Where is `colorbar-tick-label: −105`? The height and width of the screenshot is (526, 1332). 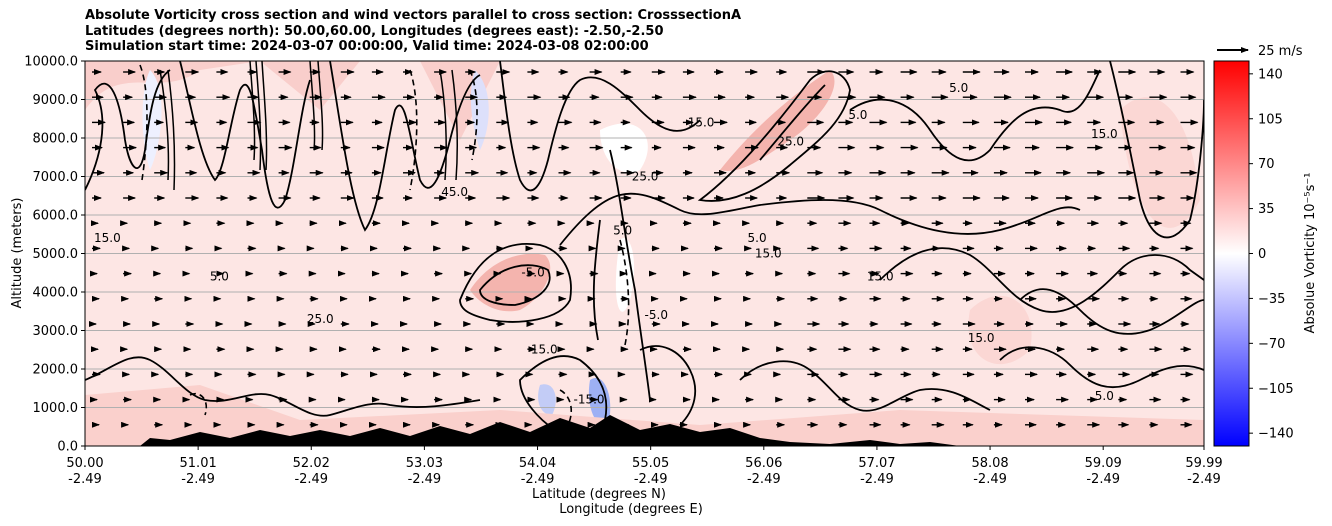 colorbar-tick-label: −105 is located at coordinates (1276, 389).